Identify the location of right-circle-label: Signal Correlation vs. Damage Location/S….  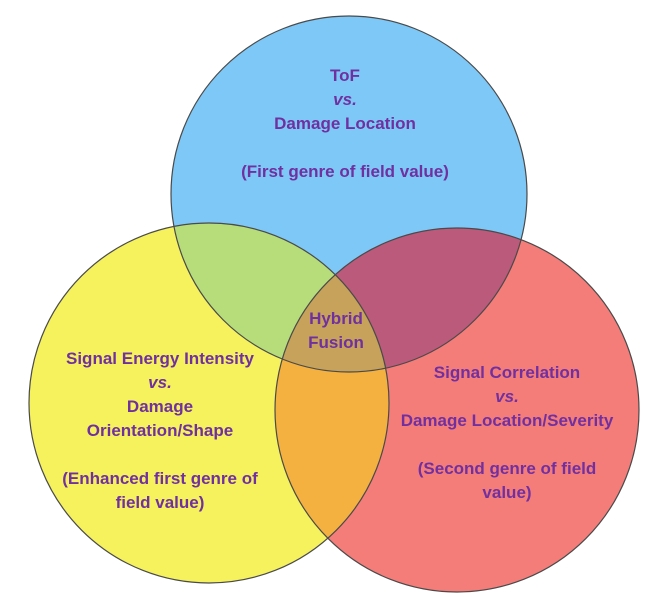
(507, 433).